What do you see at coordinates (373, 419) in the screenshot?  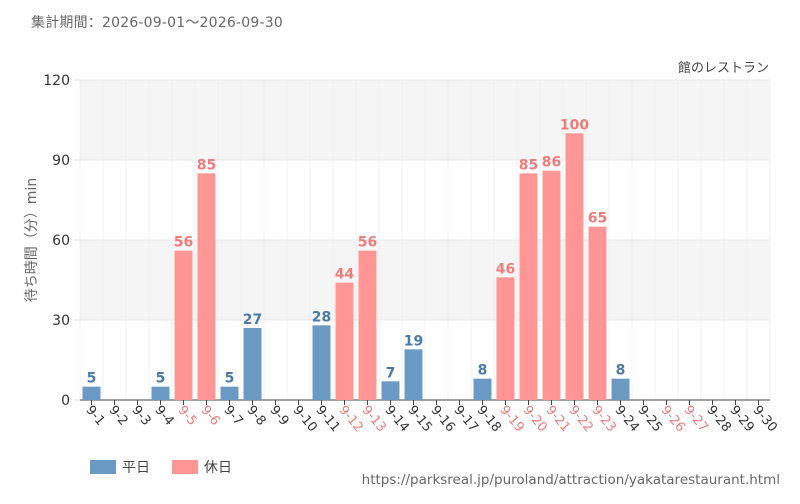 I see `x-tick-label: 9-13` at bounding box center [373, 419].